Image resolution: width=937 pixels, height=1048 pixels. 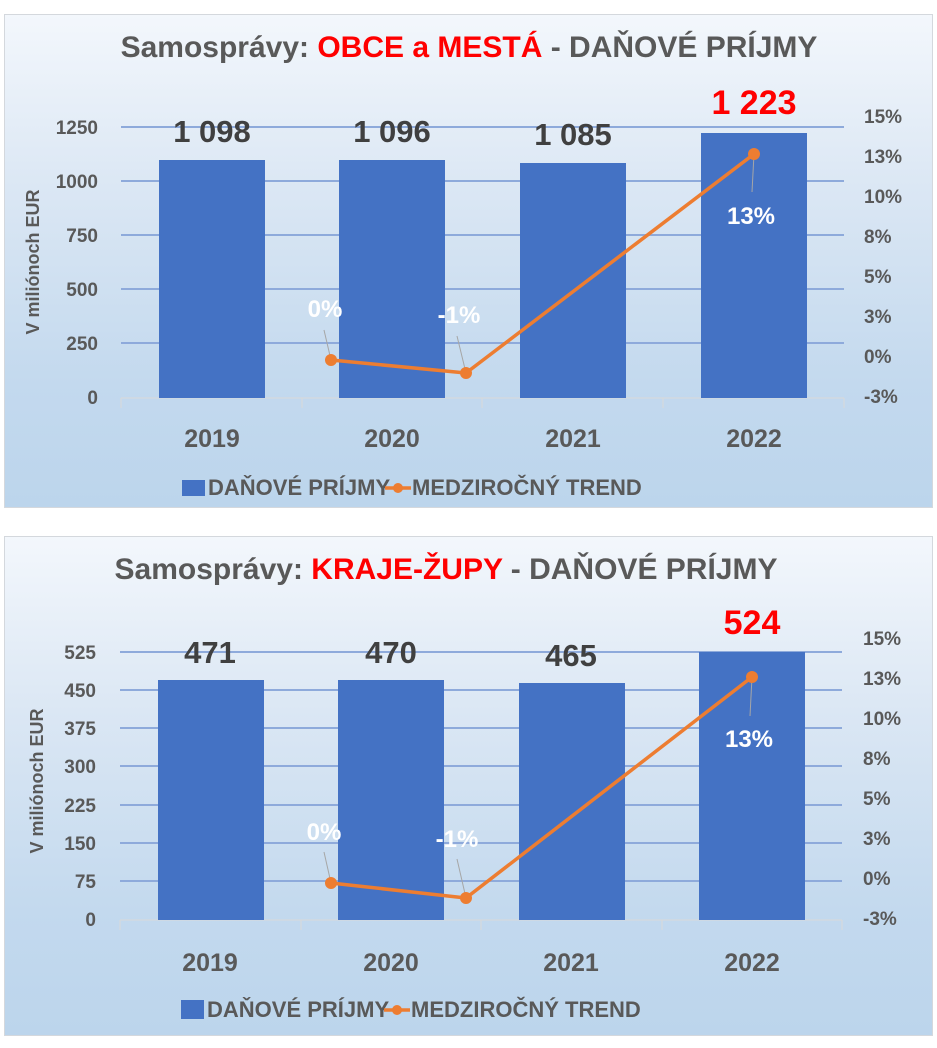 What do you see at coordinates (571, 655) in the screenshot?
I see `bar-label-2021: 465` at bounding box center [571, 655].